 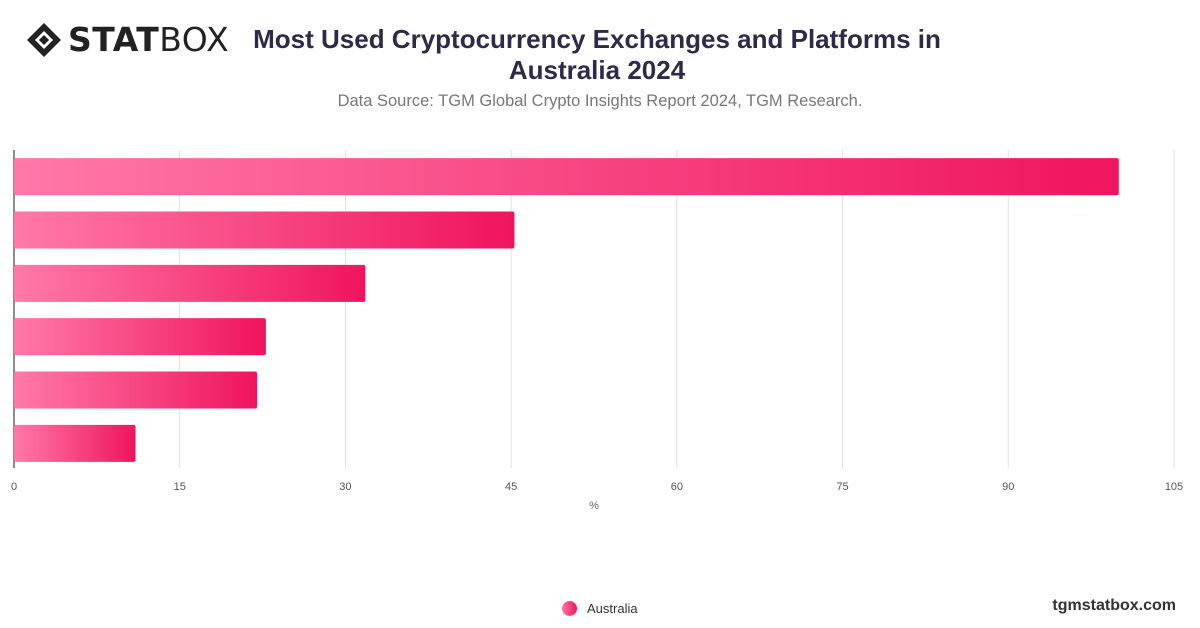 I want to click on legend: Australia, so click(x=600, y=608).